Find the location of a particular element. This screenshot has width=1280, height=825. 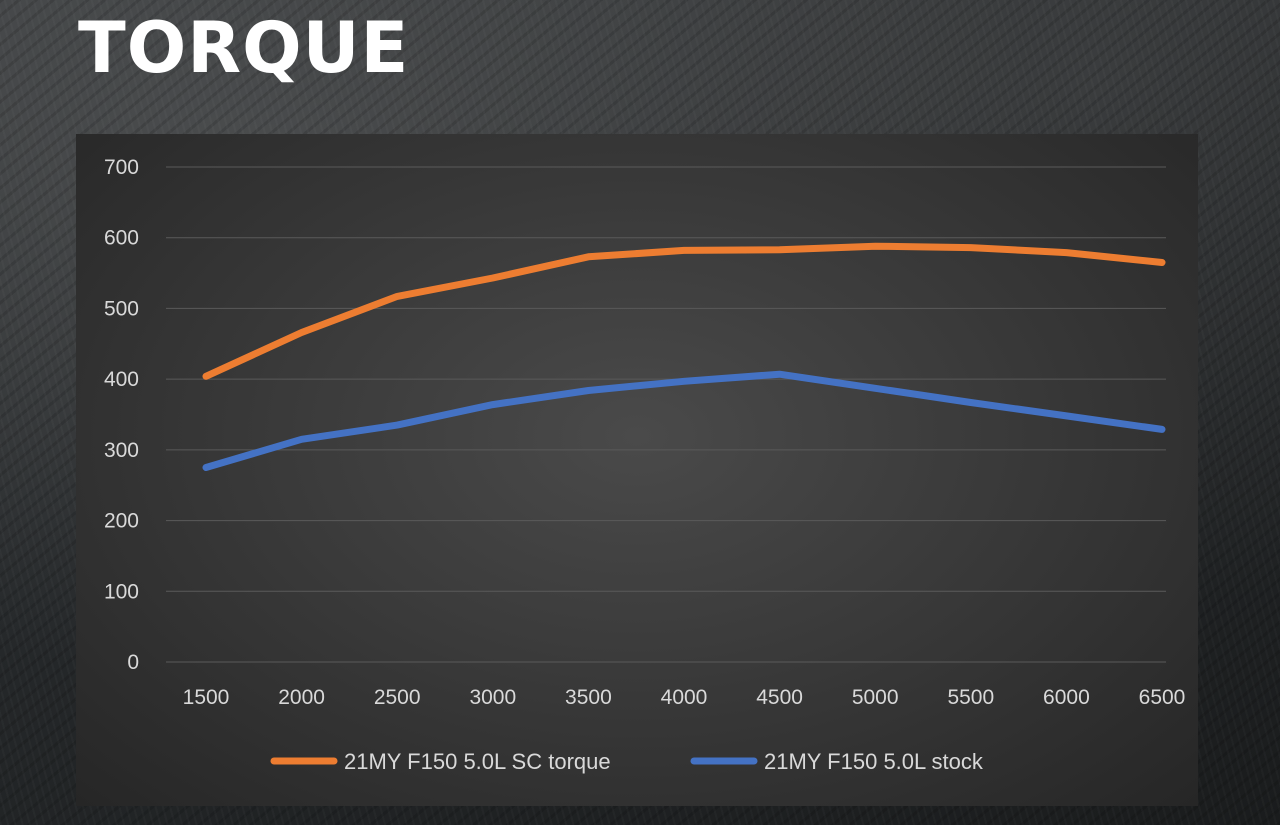

x-tick-label-2500: 2500 is located at coordinates (397, 697).